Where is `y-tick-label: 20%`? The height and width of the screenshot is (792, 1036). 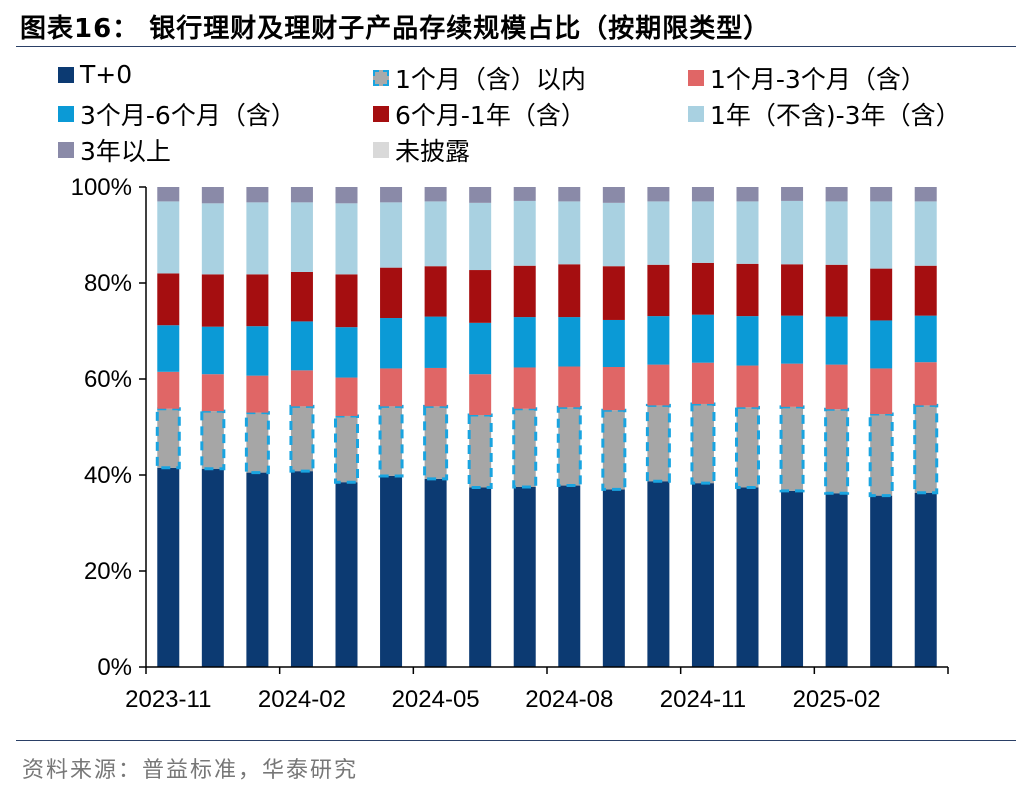 y-tick-label: 20% is located at coordinates (108, 571).